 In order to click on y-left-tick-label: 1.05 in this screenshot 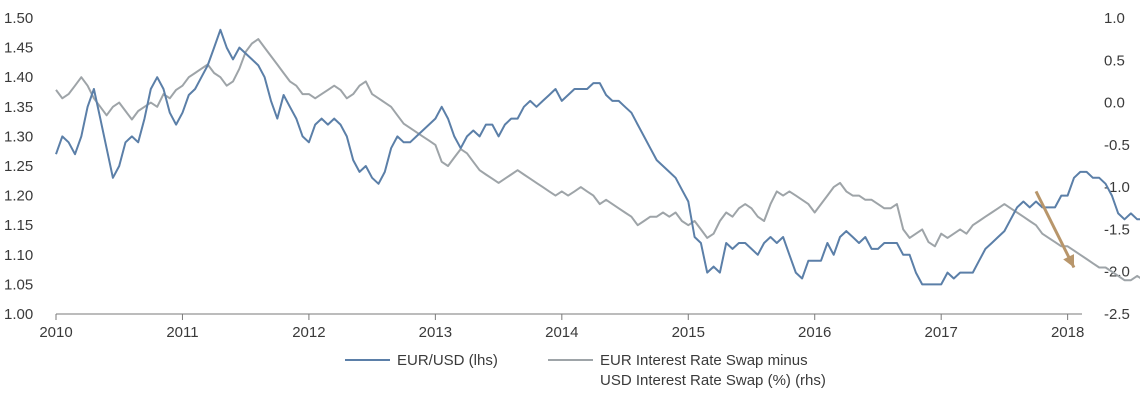, I will do `click(18, 284)`.